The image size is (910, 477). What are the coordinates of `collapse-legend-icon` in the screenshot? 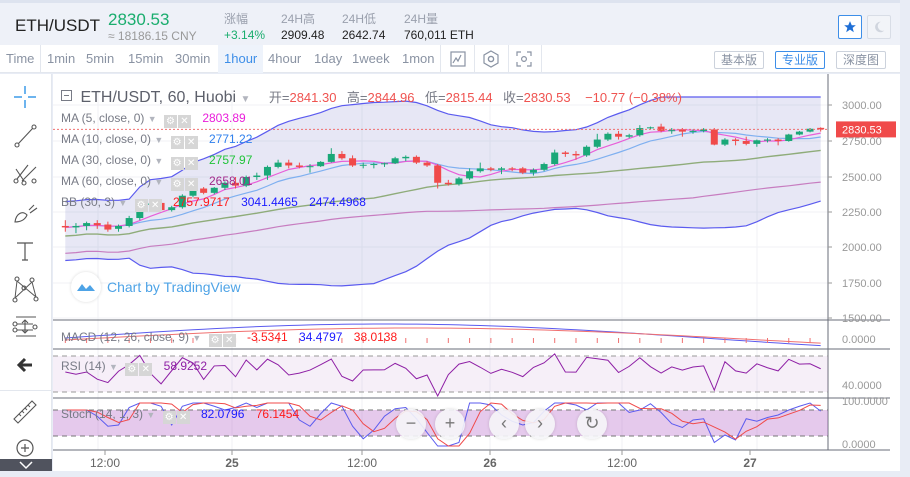 It's located at (66, 95).